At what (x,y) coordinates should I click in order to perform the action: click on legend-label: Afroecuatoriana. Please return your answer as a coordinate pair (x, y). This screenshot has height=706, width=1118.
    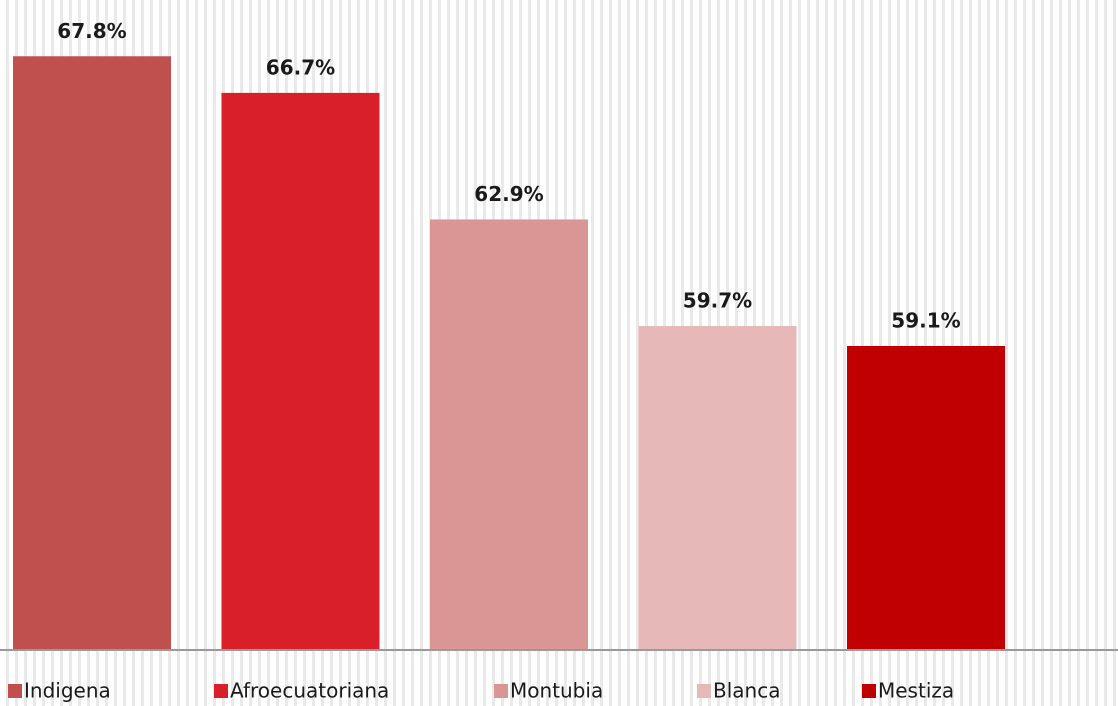
    Looking at the image, I should click on (309, 691).